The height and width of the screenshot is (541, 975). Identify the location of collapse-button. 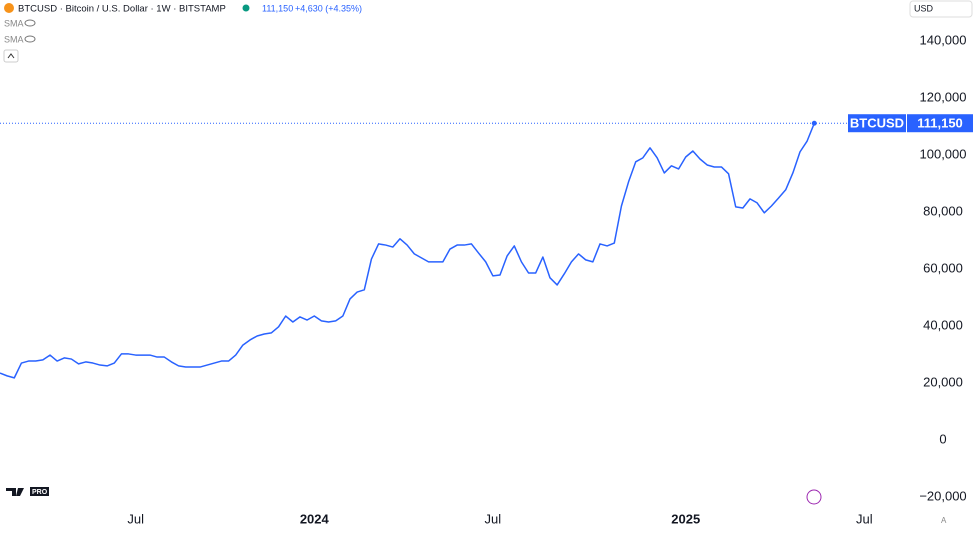
(11, 56).